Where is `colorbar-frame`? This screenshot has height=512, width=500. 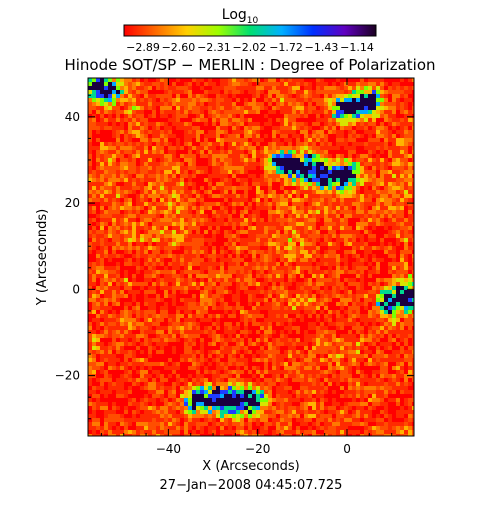 colorbar-frame is located at coordinates (250, 30).